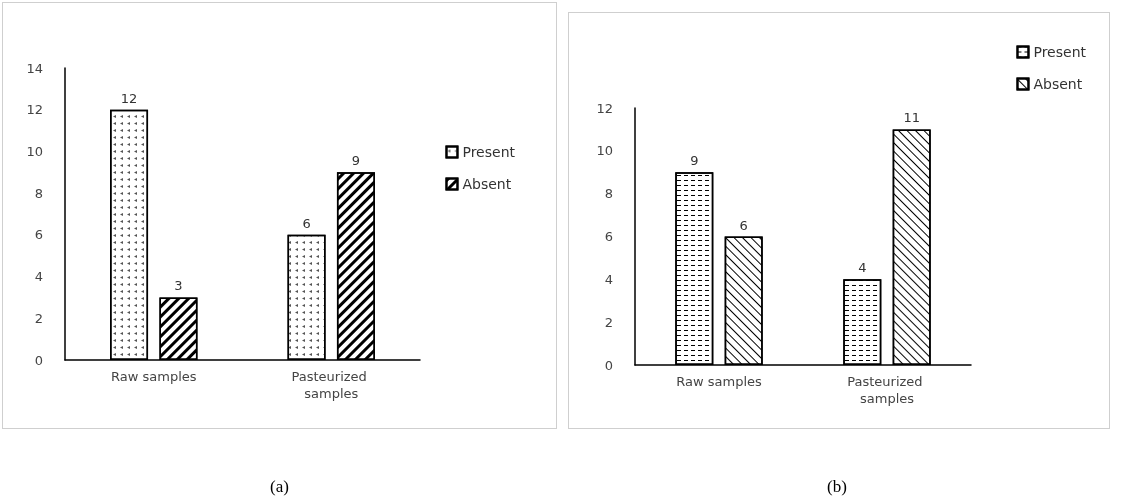  I want to click on data-label: 12, so click(129, 98).